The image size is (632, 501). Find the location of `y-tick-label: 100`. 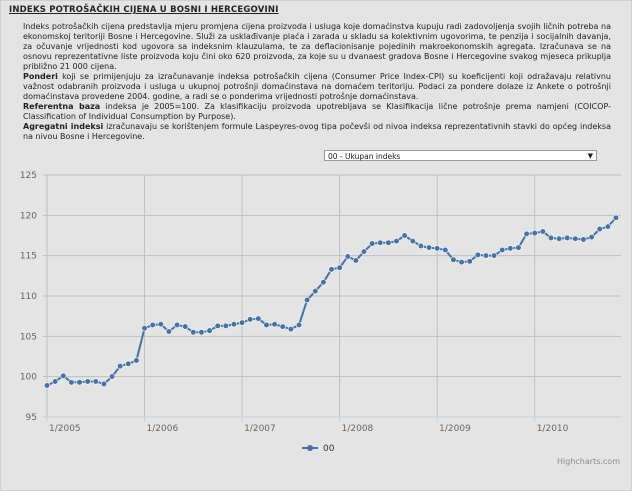

y-tick-label: 100 is located at coordinates (28, 378).